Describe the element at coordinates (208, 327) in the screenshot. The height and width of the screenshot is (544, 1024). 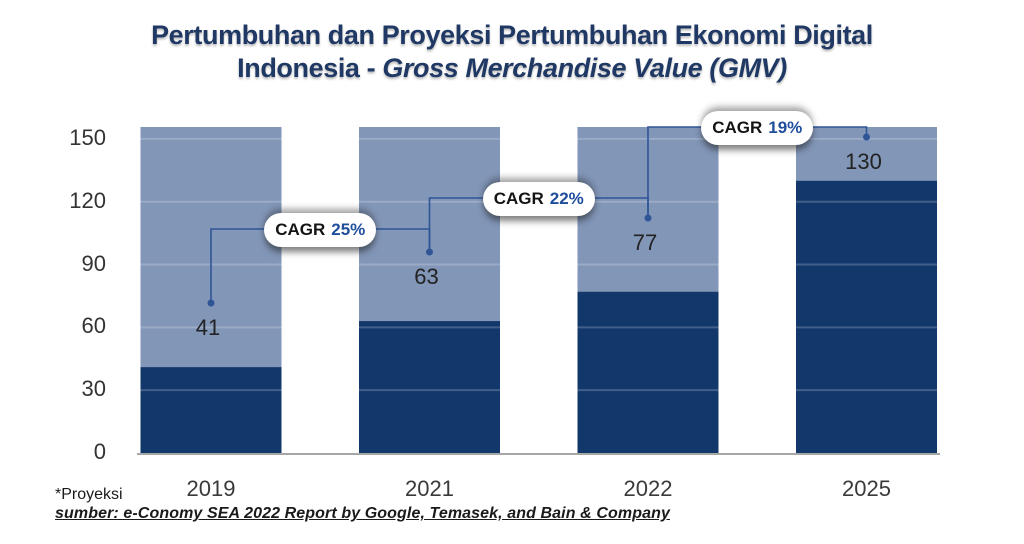
I see `bar-value-label: 41` at that location.